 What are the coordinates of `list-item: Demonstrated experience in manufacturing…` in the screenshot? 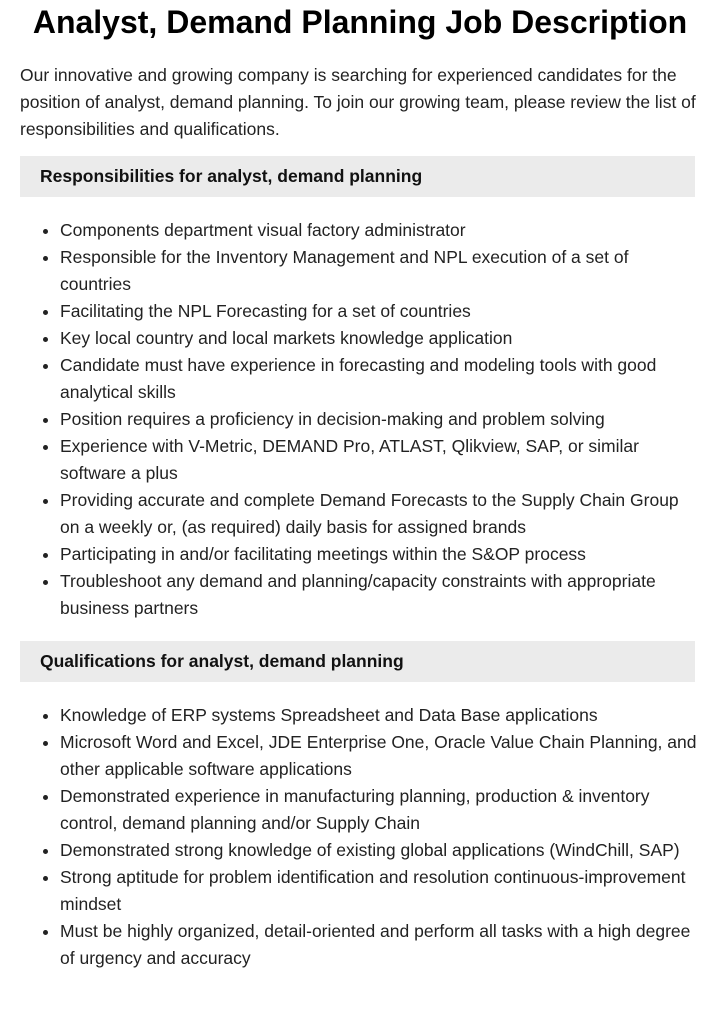 It's located at (380, 810).